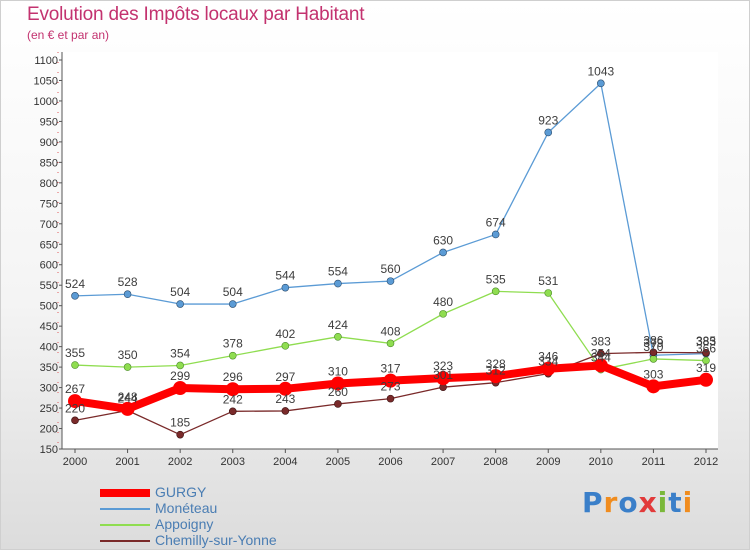  I want to click on logo-letter: P, so click(593, 502).